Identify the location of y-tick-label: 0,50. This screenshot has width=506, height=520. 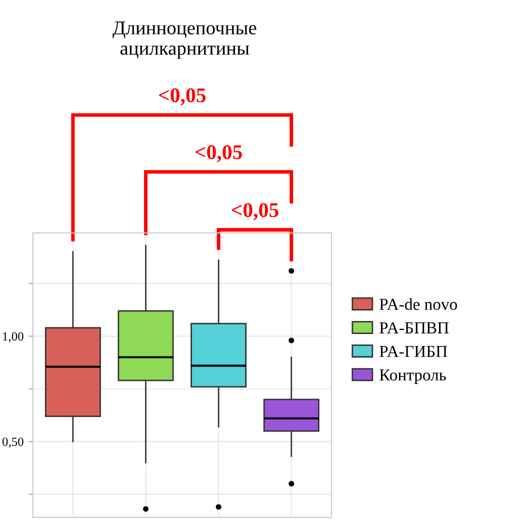
(13, 443).